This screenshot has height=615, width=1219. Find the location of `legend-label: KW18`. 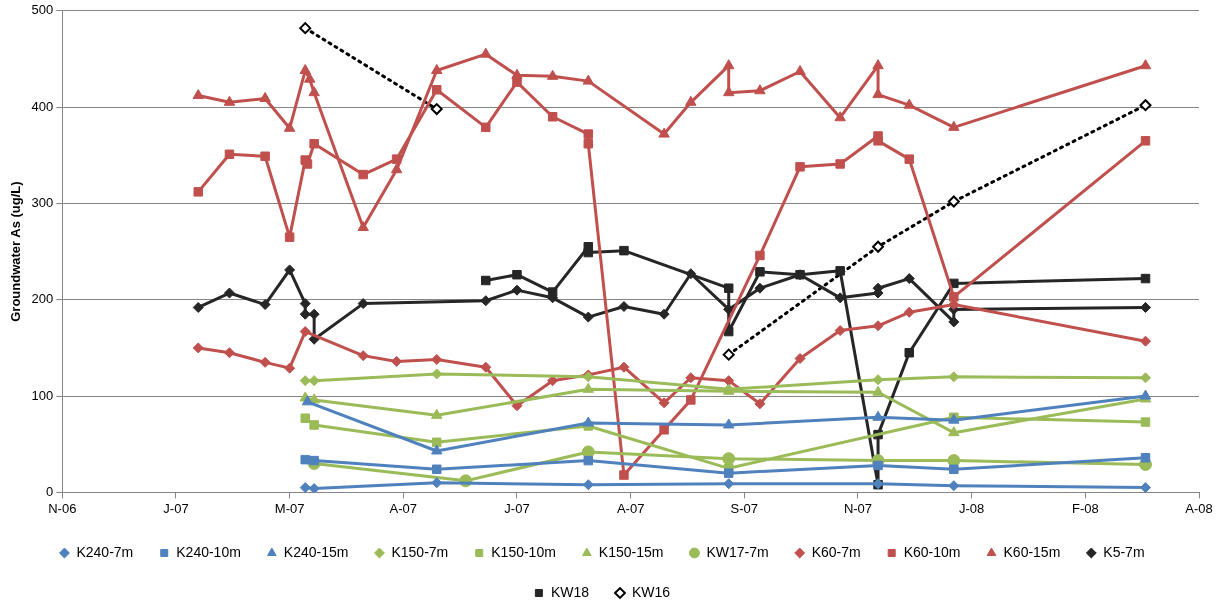

legend-label: KW18 is located at coordinates (570, 591).